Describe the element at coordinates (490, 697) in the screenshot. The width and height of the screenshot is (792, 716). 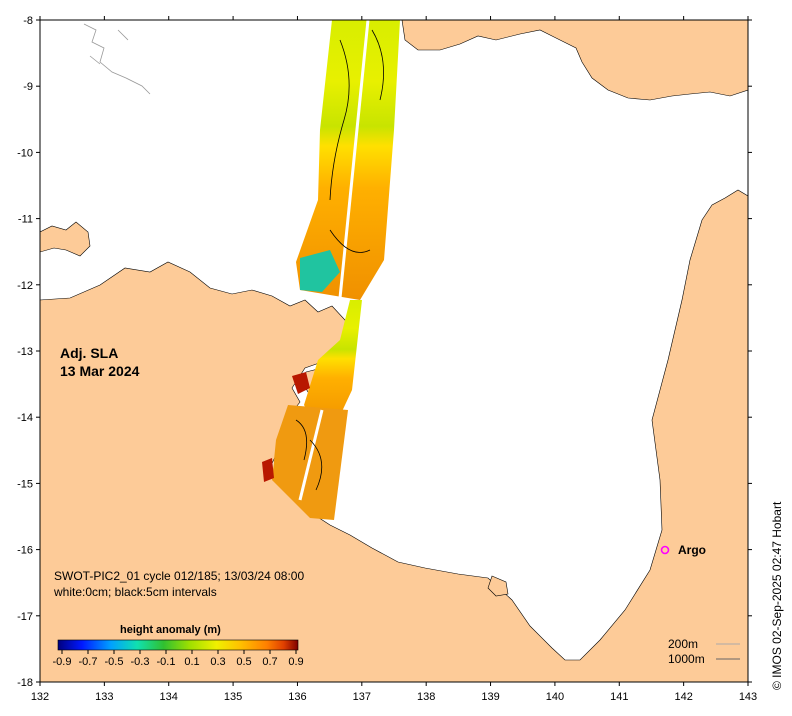
I see `lon-tick-label: 139` at that location.